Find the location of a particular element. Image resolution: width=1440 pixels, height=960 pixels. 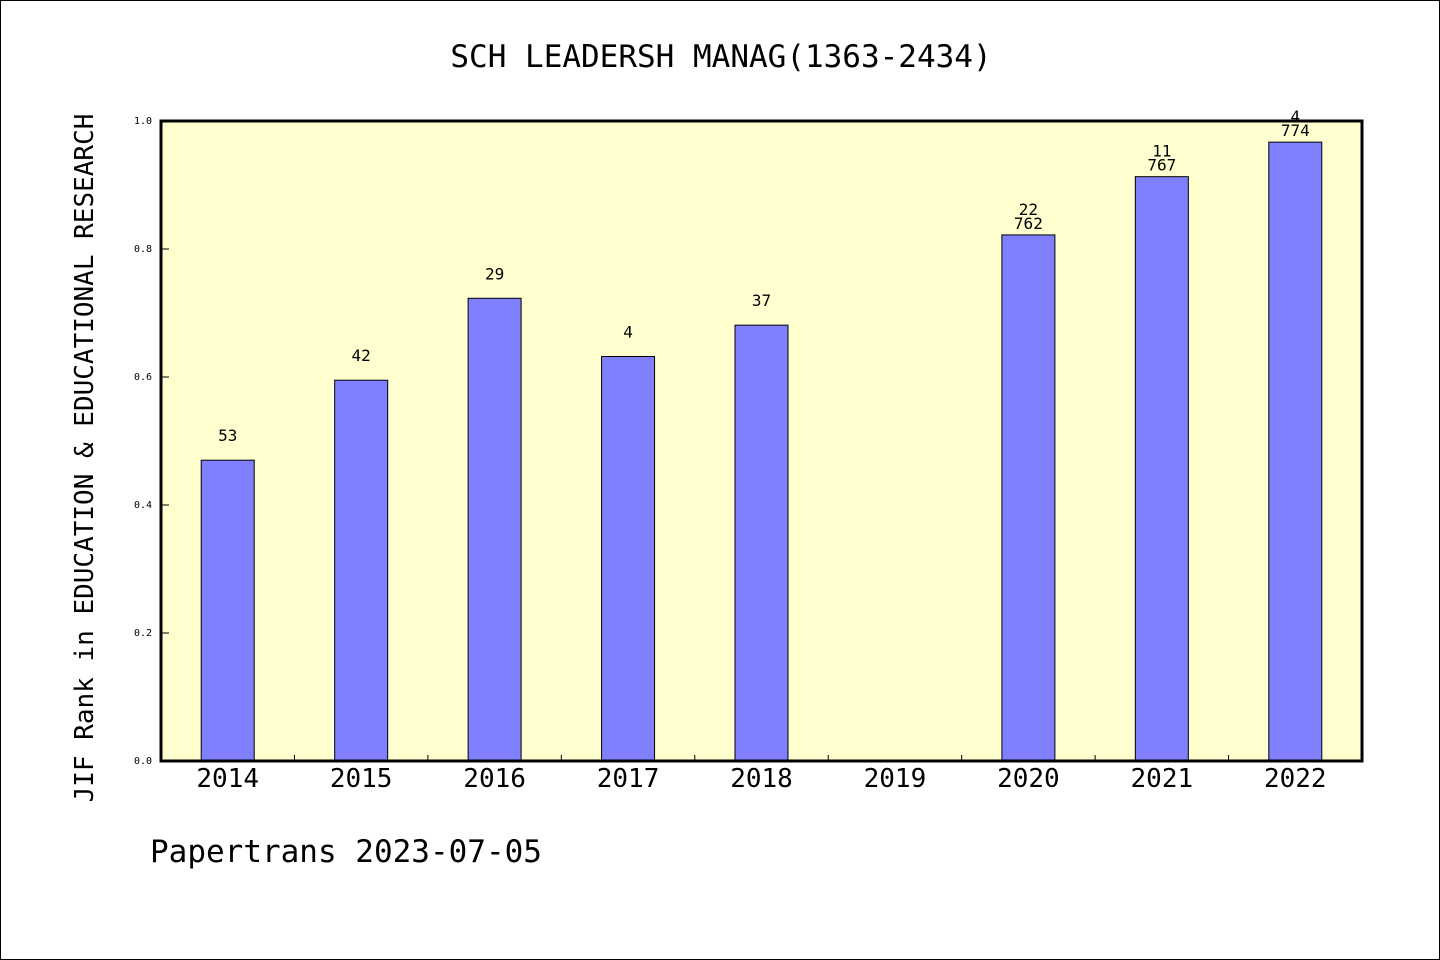

bar-value-label: 11 is located at coordinates (1161, 151).